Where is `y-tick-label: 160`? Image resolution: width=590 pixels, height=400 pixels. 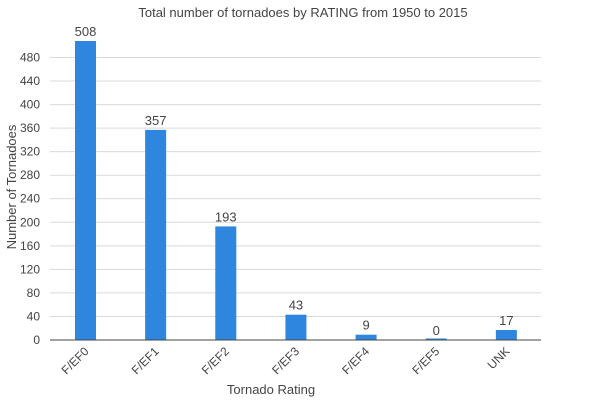
y-tick-label: 160 is located at coordinates (30, 246).